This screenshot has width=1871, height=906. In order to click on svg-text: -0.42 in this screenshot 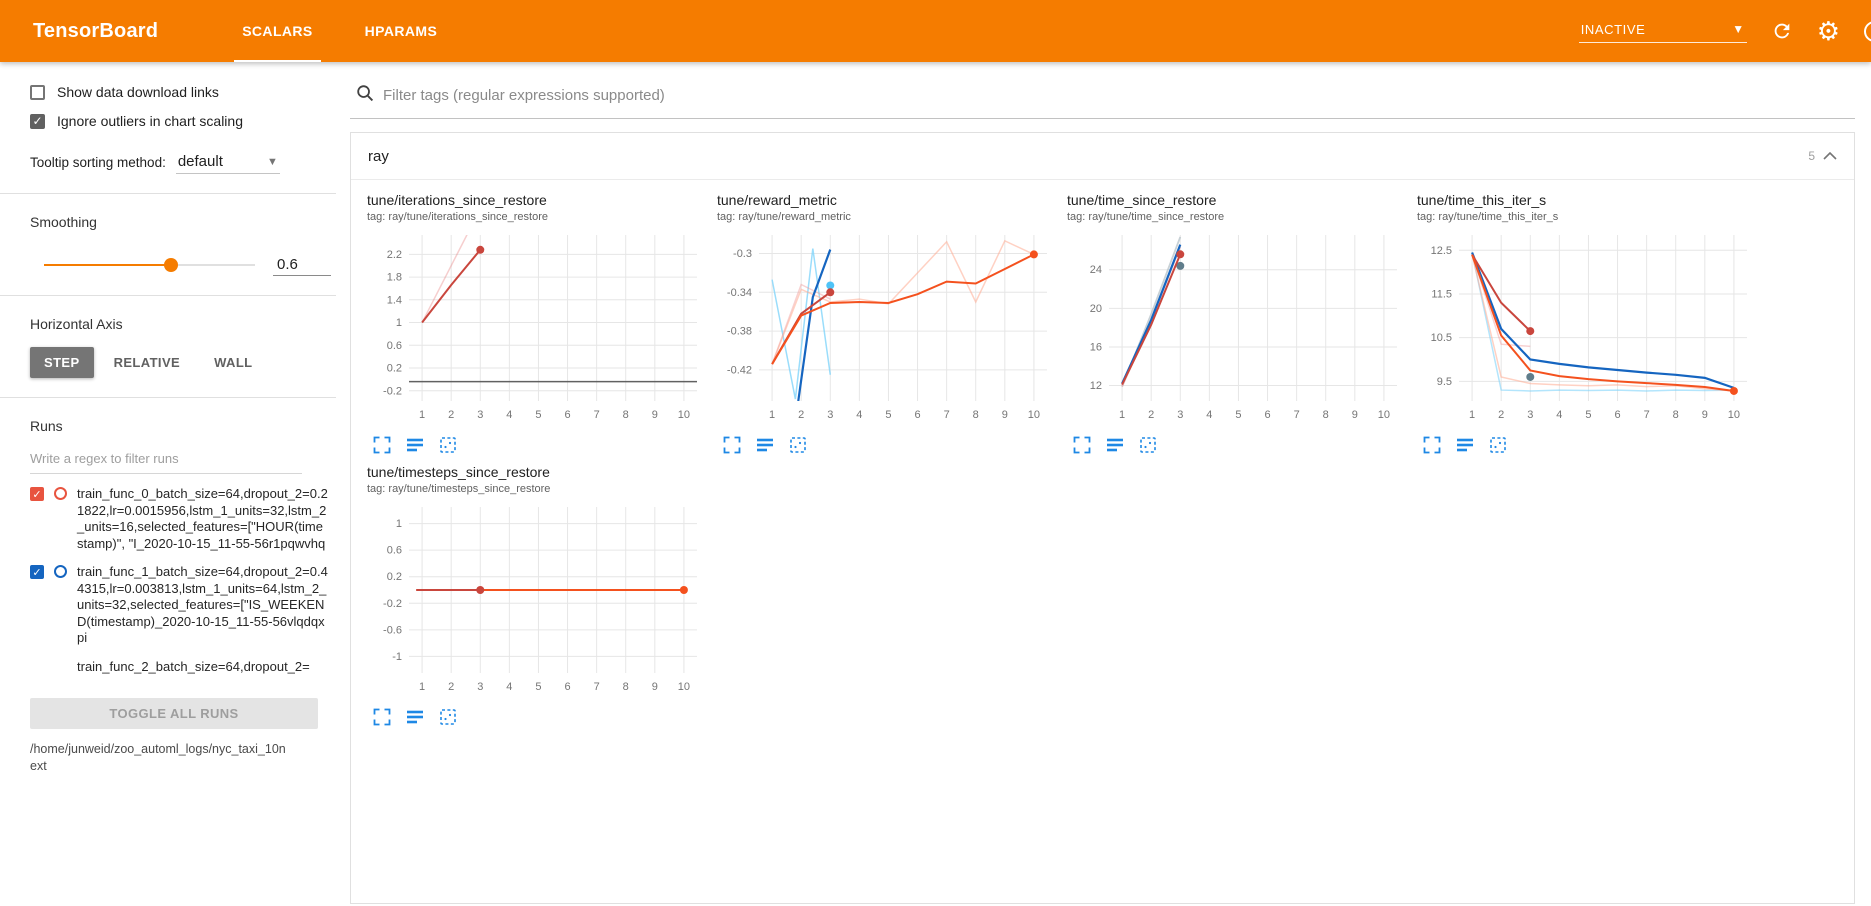, I will do `click(739, 370)`.